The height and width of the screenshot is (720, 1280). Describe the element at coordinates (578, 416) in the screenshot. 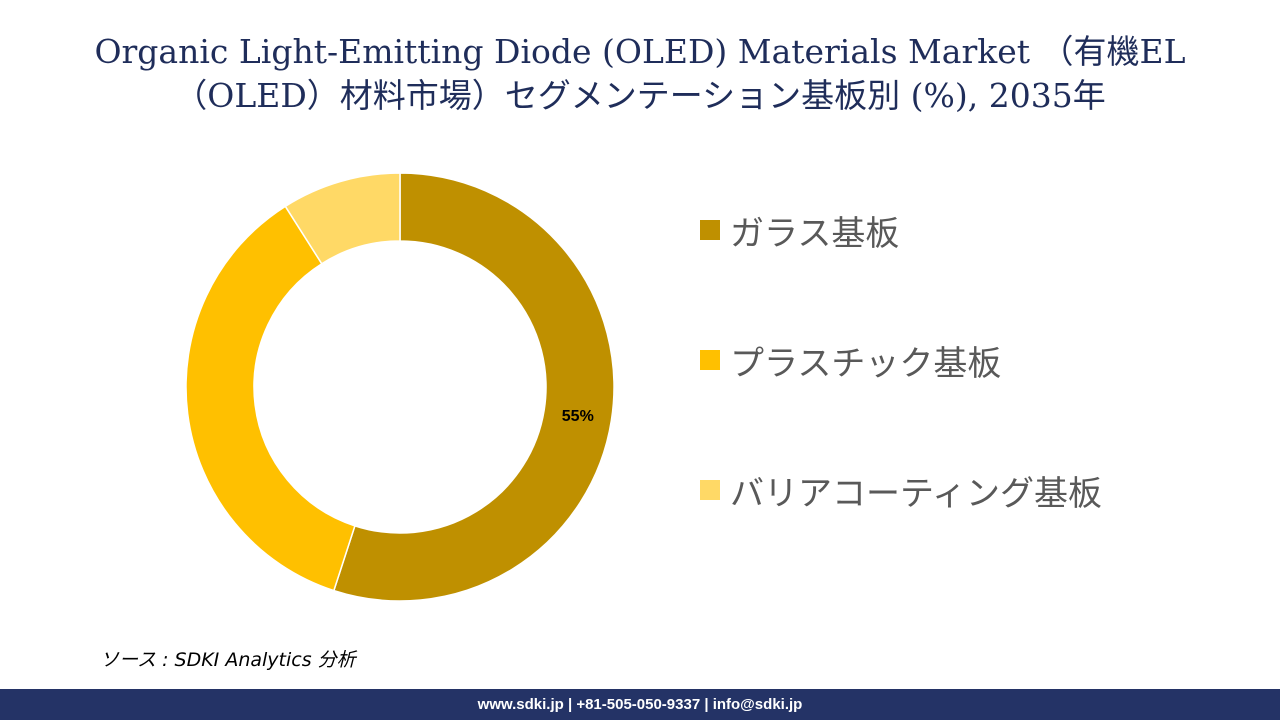

I see `data-label-1: 55%` at that location.